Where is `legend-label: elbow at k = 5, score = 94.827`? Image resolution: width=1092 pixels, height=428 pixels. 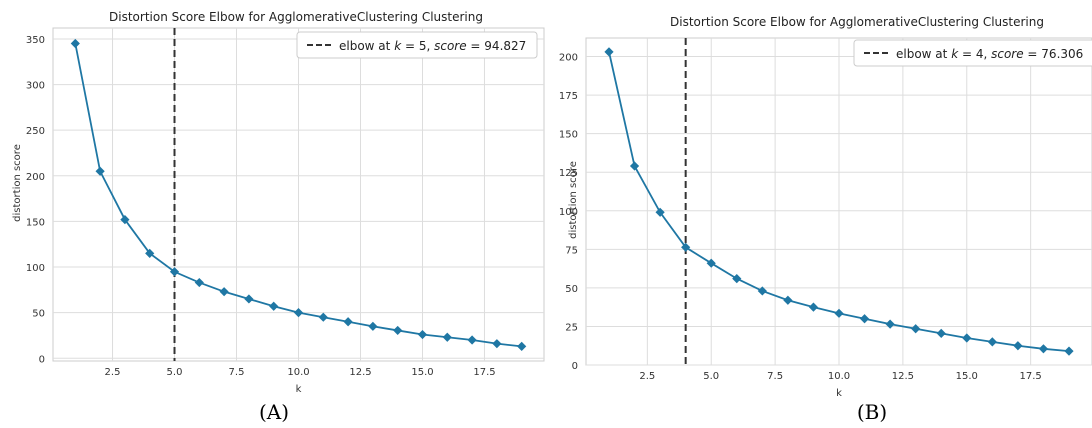 legend-label: elbow at k = 5, score = 94.827 is located at coordinates (432, 46).